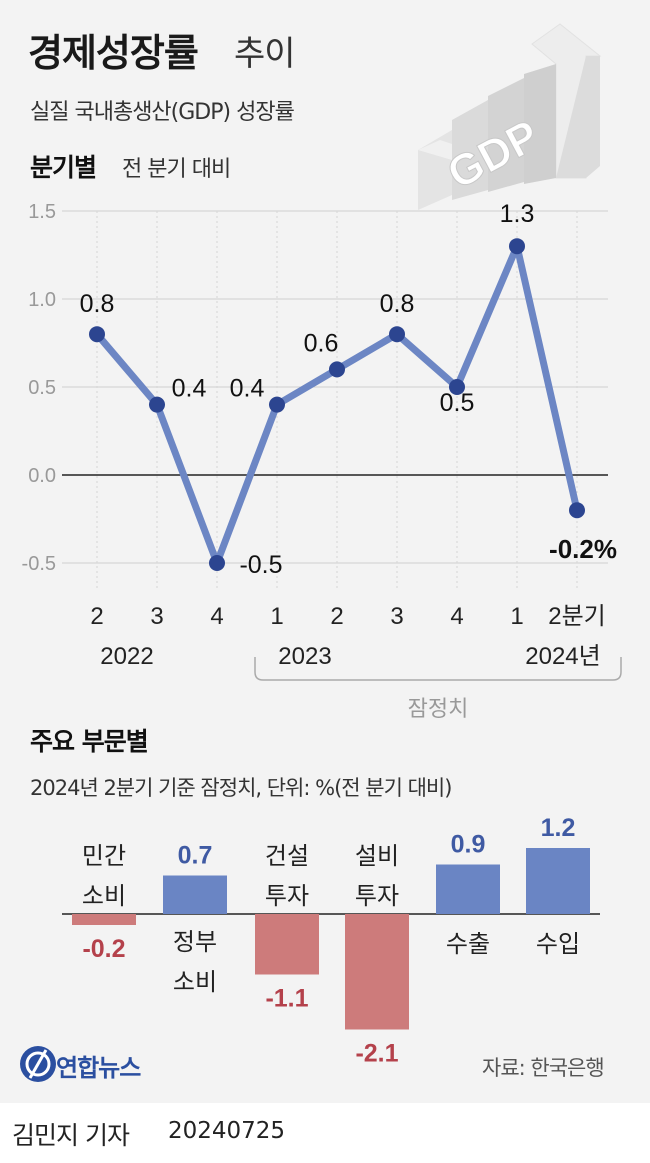 Image resolution: width=650 pixels, height=1163 pixels. What do you see at coordinates (176, 169) in the screenshot?
I see `quarterly-section-note: 전 분기 대비` at bounding box center [176, 169].